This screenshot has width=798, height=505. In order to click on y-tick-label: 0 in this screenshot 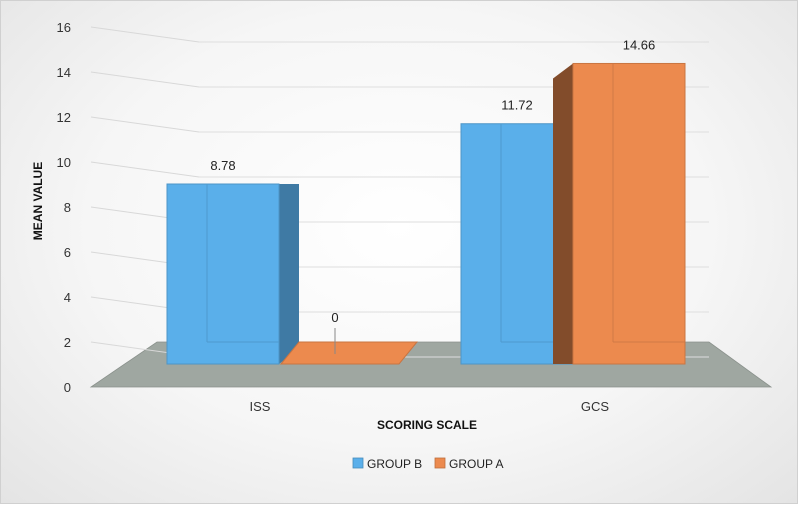, I will do `click(67, 387)`.